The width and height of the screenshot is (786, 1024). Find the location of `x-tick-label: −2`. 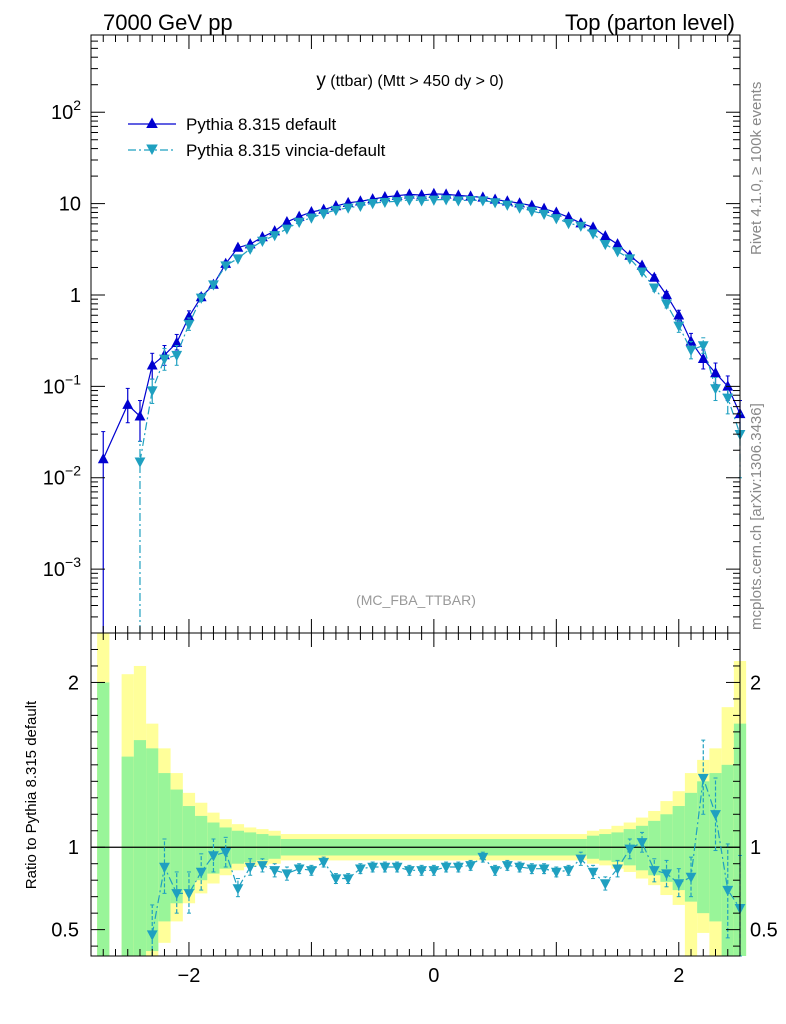

x-tick-label: −2 is located at coordinates (189, 976).